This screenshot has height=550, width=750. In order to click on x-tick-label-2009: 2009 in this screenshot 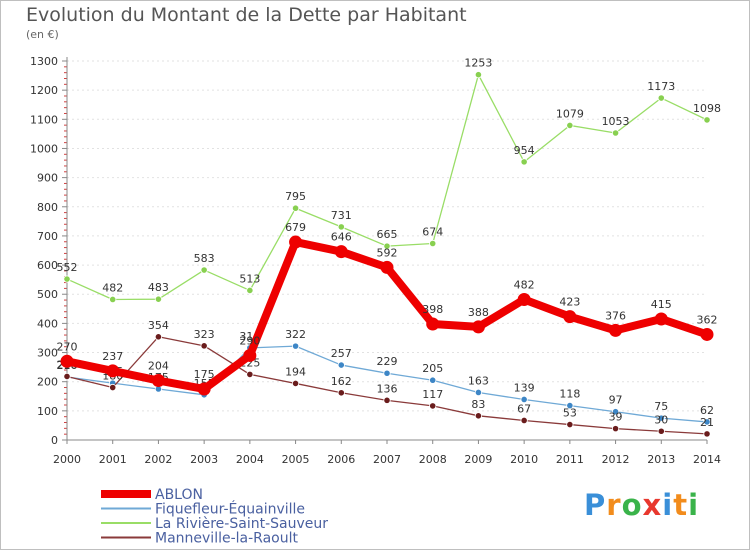, I will do `click(478, 459)`.